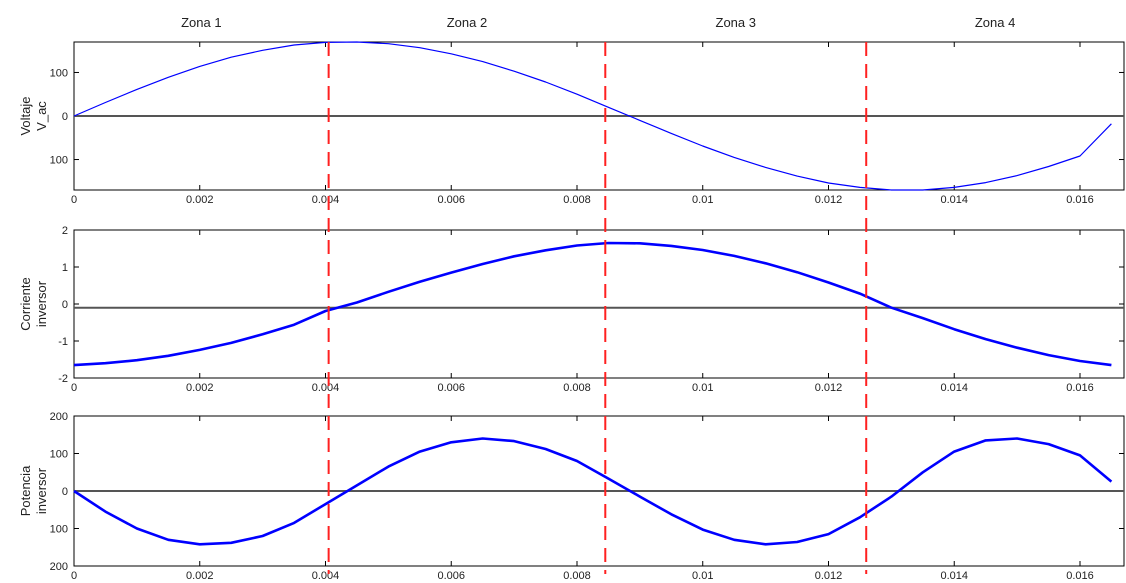 This screenshot has height=583, width=1126. What do you see at coordinates (25, 115) in the screenshot?
I see `y-axis-label: Voltaje` at bounding box center [25, 115].